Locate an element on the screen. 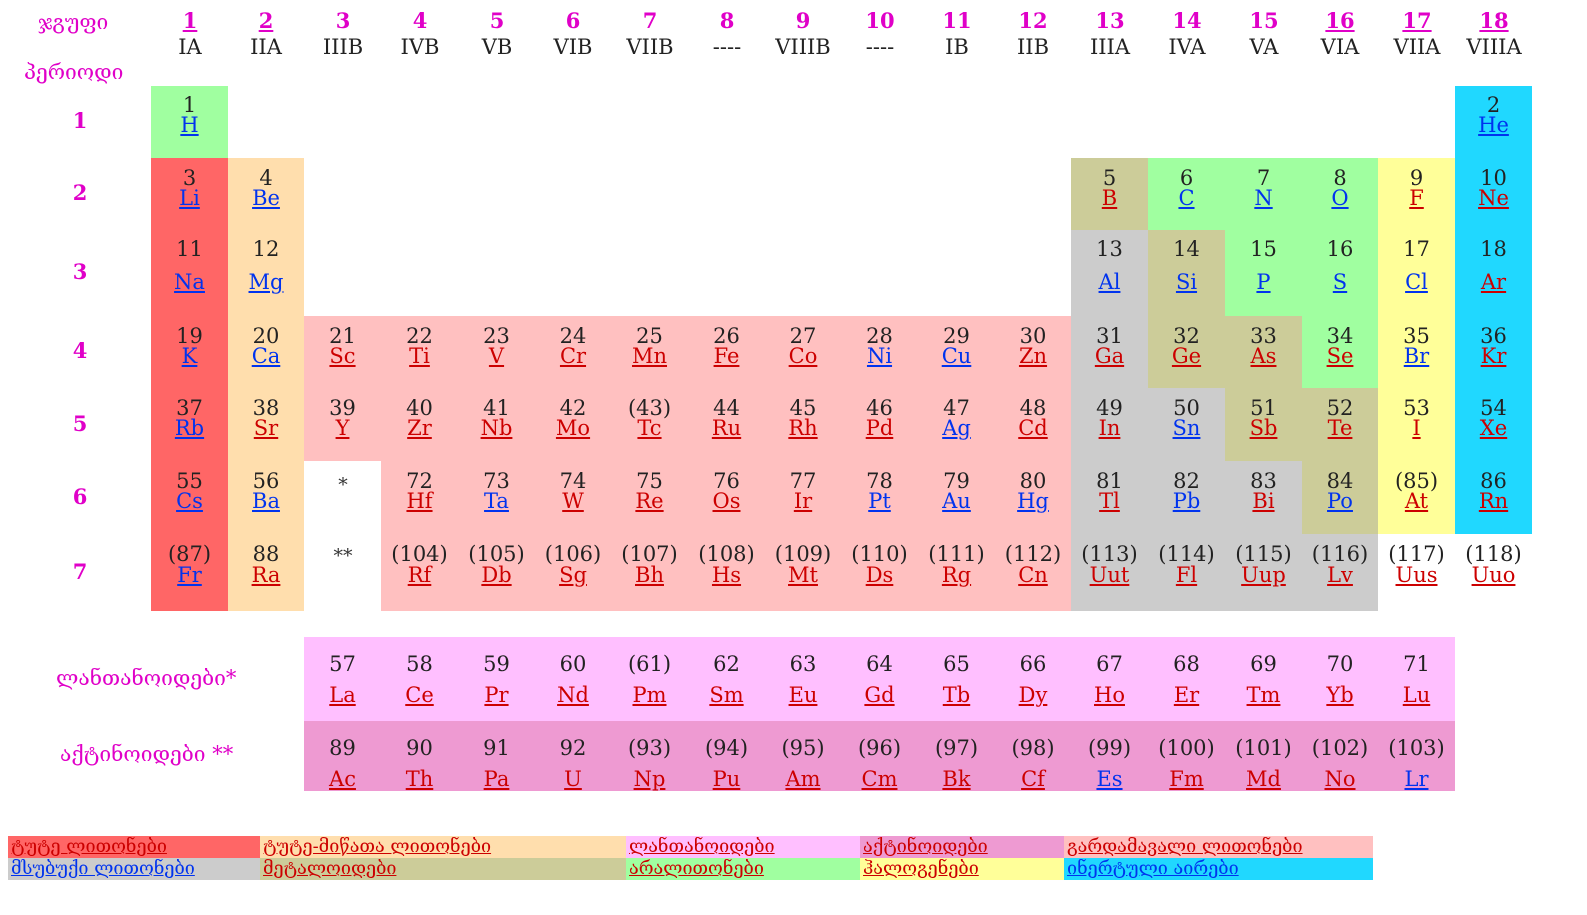 The height and width of the screenshot is (915, 1587). element-symbol-link: Yb is located at coordinates (1340, 695).